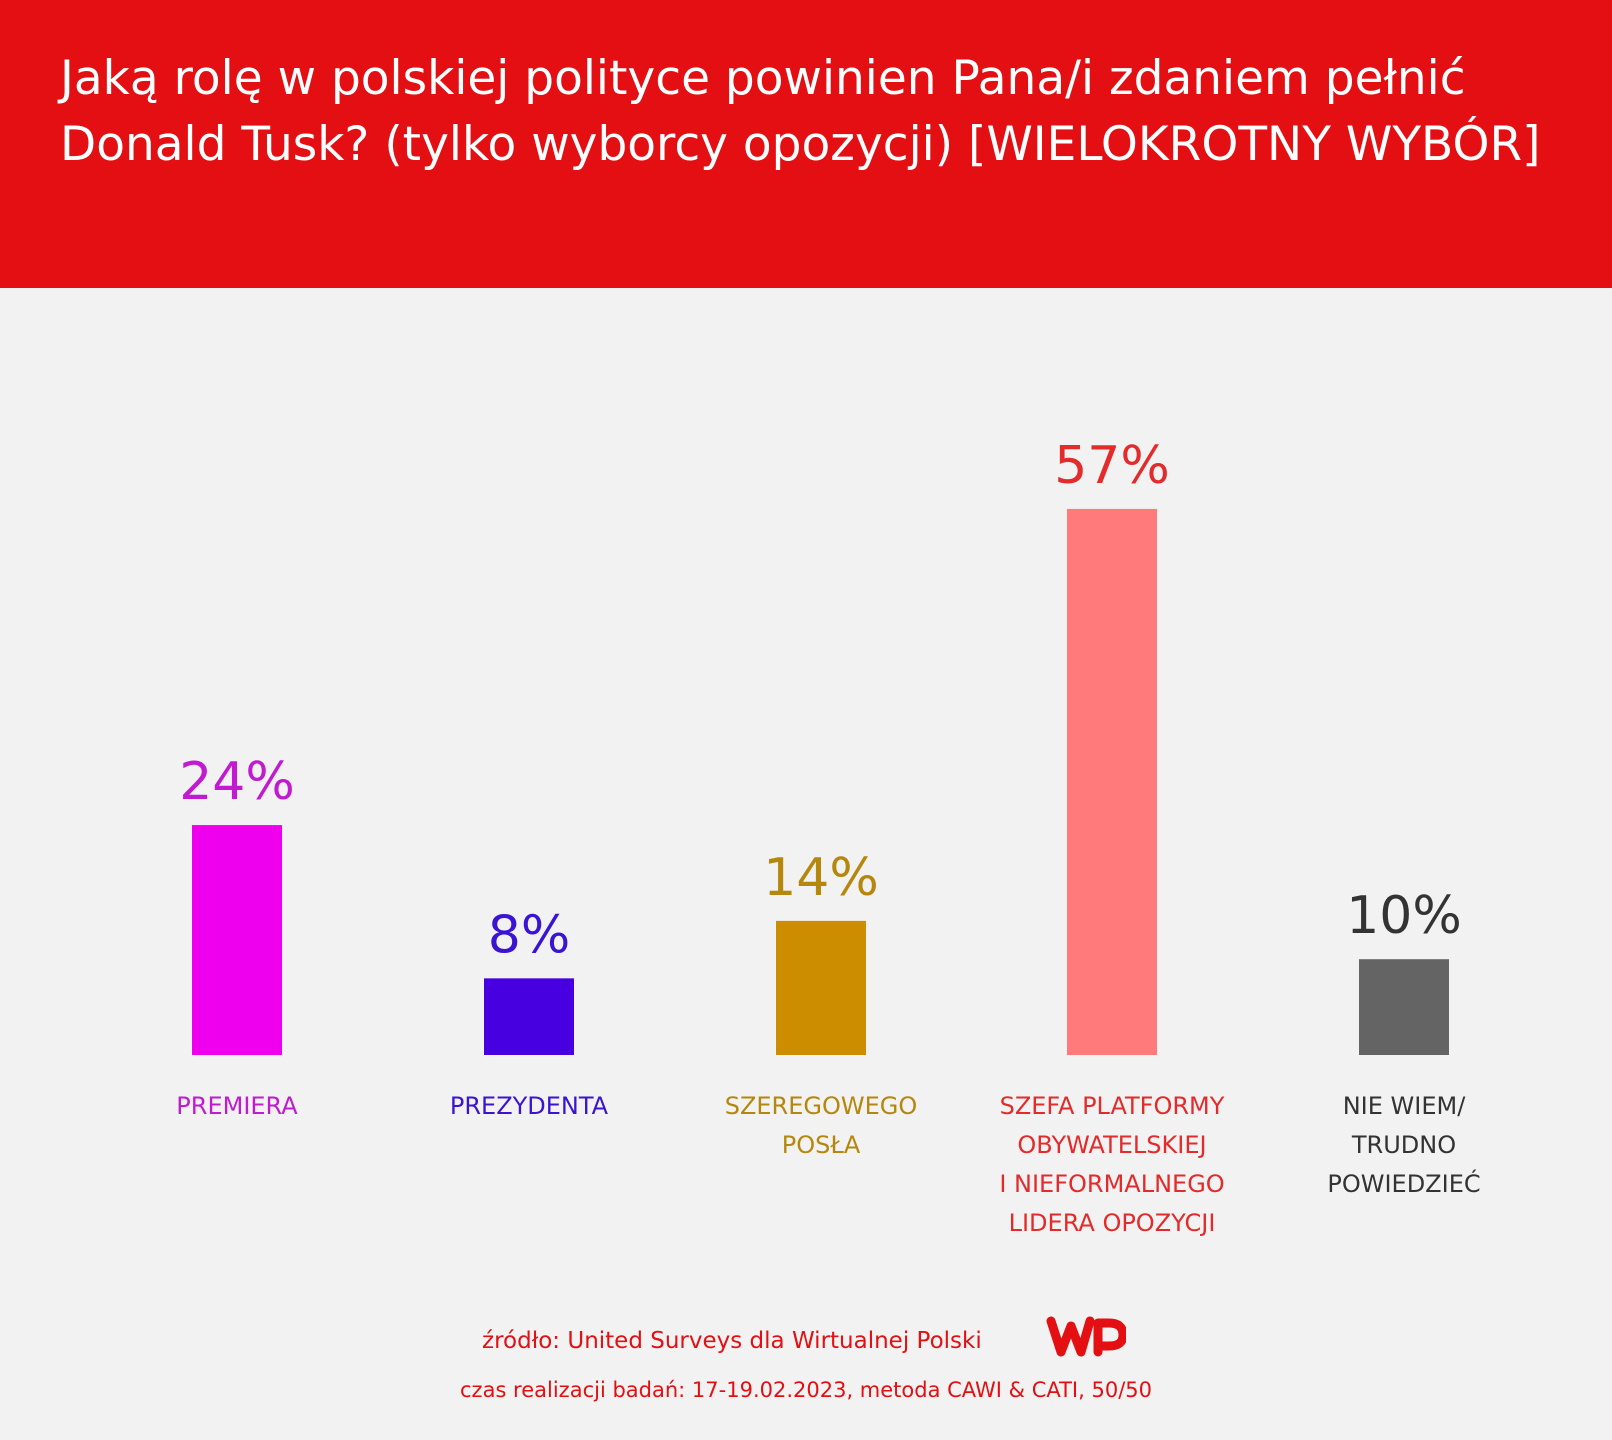  I want to click on value-label-3: 14%, so click(821, 878).